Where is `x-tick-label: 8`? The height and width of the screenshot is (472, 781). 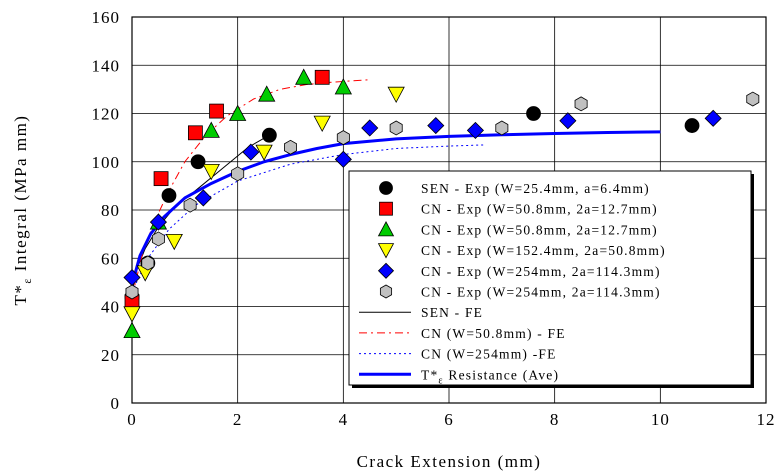
x-tick-label: 8 is located at coordinates (555, 419).